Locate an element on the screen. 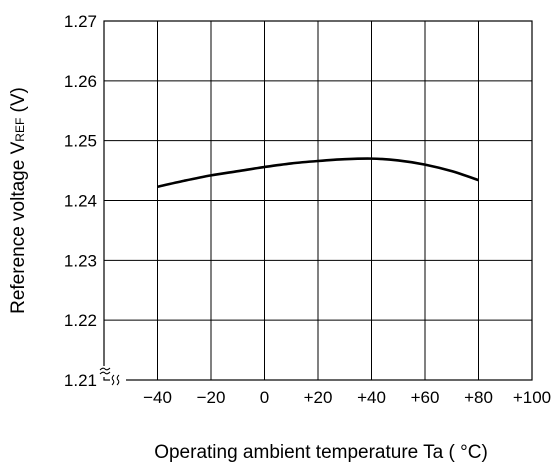 The image size is (556, 465). y-tick-labels: 1.21 1.22 1.23 1.24 1.25 1.26 1.27 is located at coordinates (80, 201).